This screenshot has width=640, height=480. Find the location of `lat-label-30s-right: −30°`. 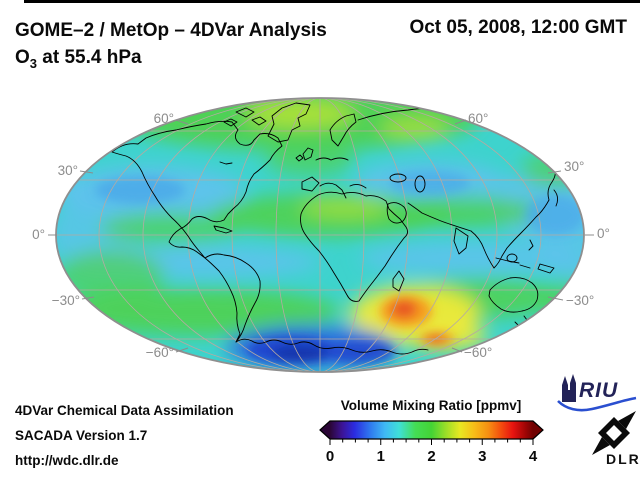

lat-label-30s-right: −30° is located at coordinates (580, 300).